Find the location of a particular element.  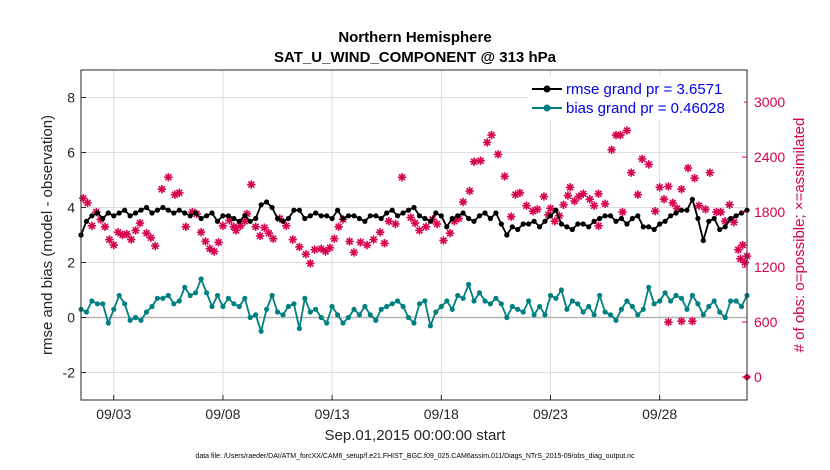

y-tick-label-left: 2 is located at coordinates (71, 263).